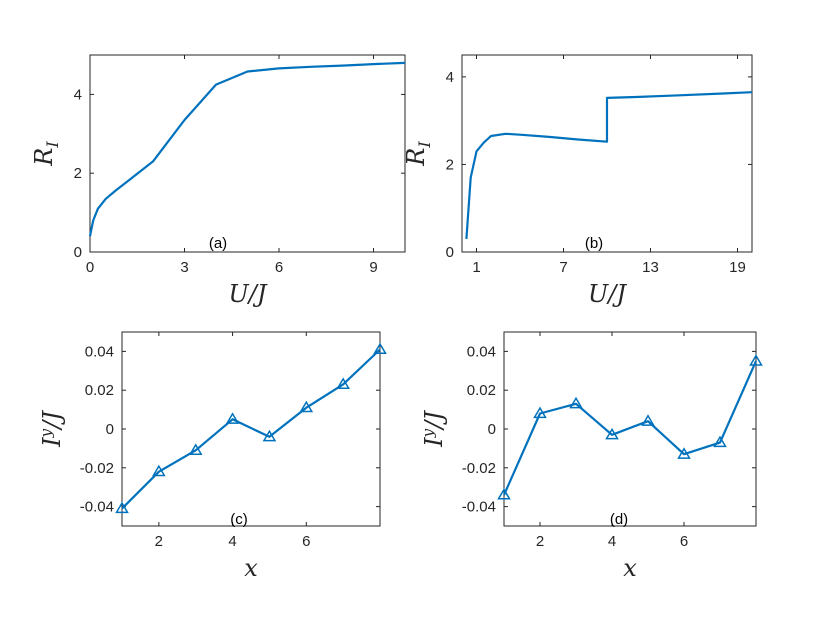 The height and width of the screenshot is (624, 830). What do you see at coordinates (373, 267) in the screenshot?
I see `x-tick-label: 9` at bounding box center [373, 267].